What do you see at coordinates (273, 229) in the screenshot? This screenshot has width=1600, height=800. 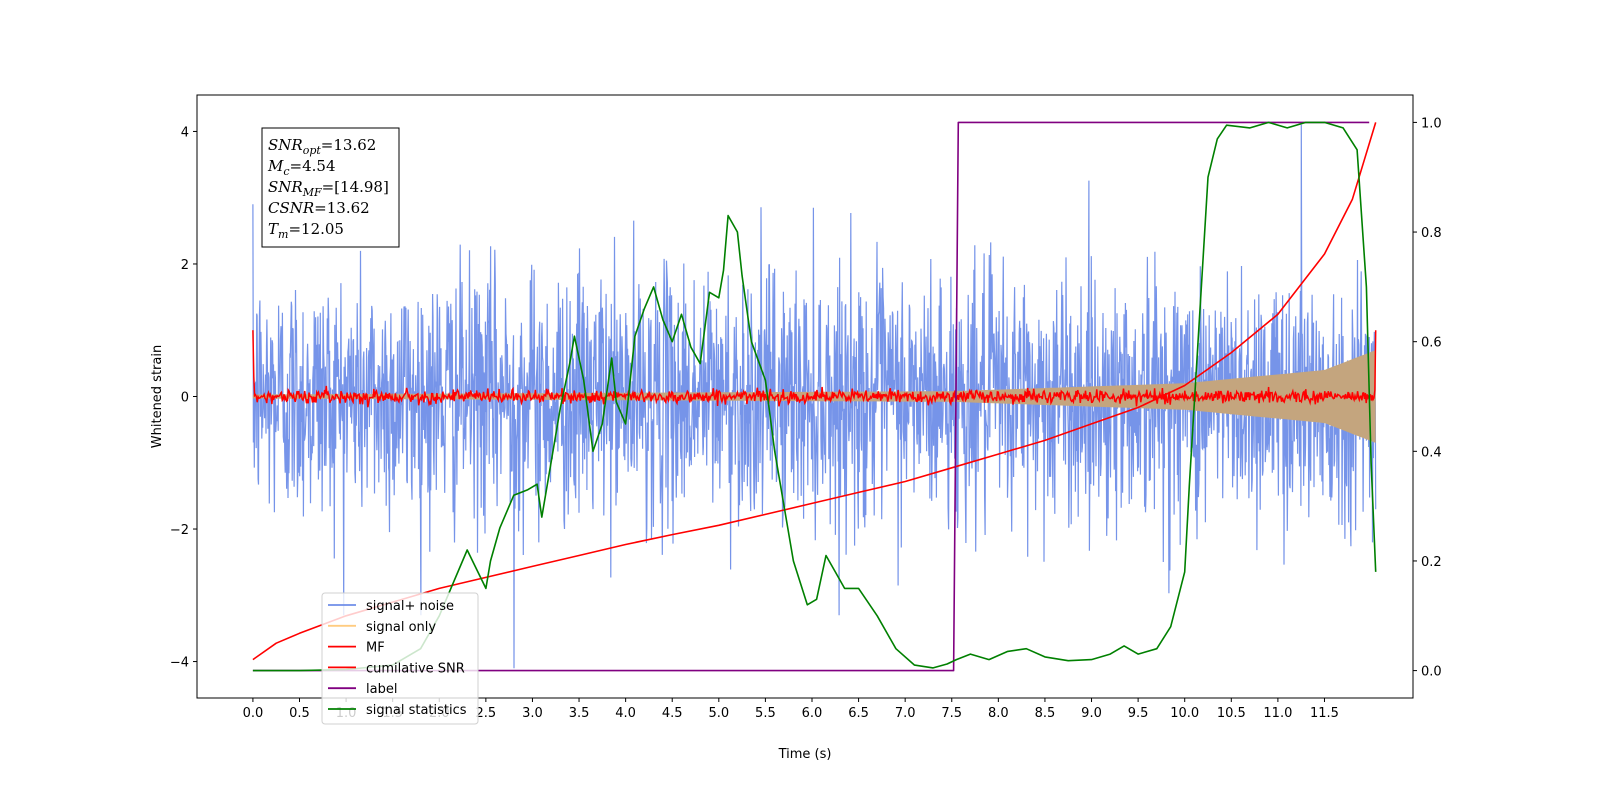 I see `stats-symbol: T` at bounding box center [273, 229].